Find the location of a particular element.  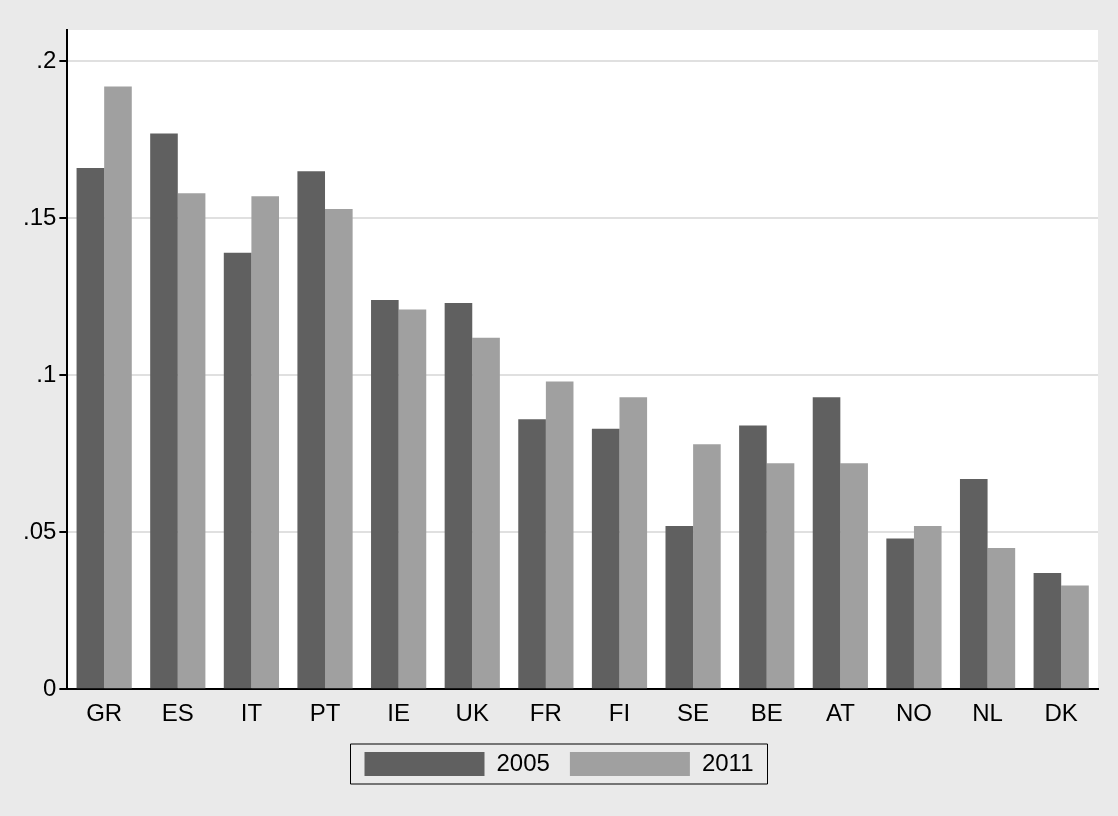

y-tick-label: .05 is located at coordinates (39, 530).